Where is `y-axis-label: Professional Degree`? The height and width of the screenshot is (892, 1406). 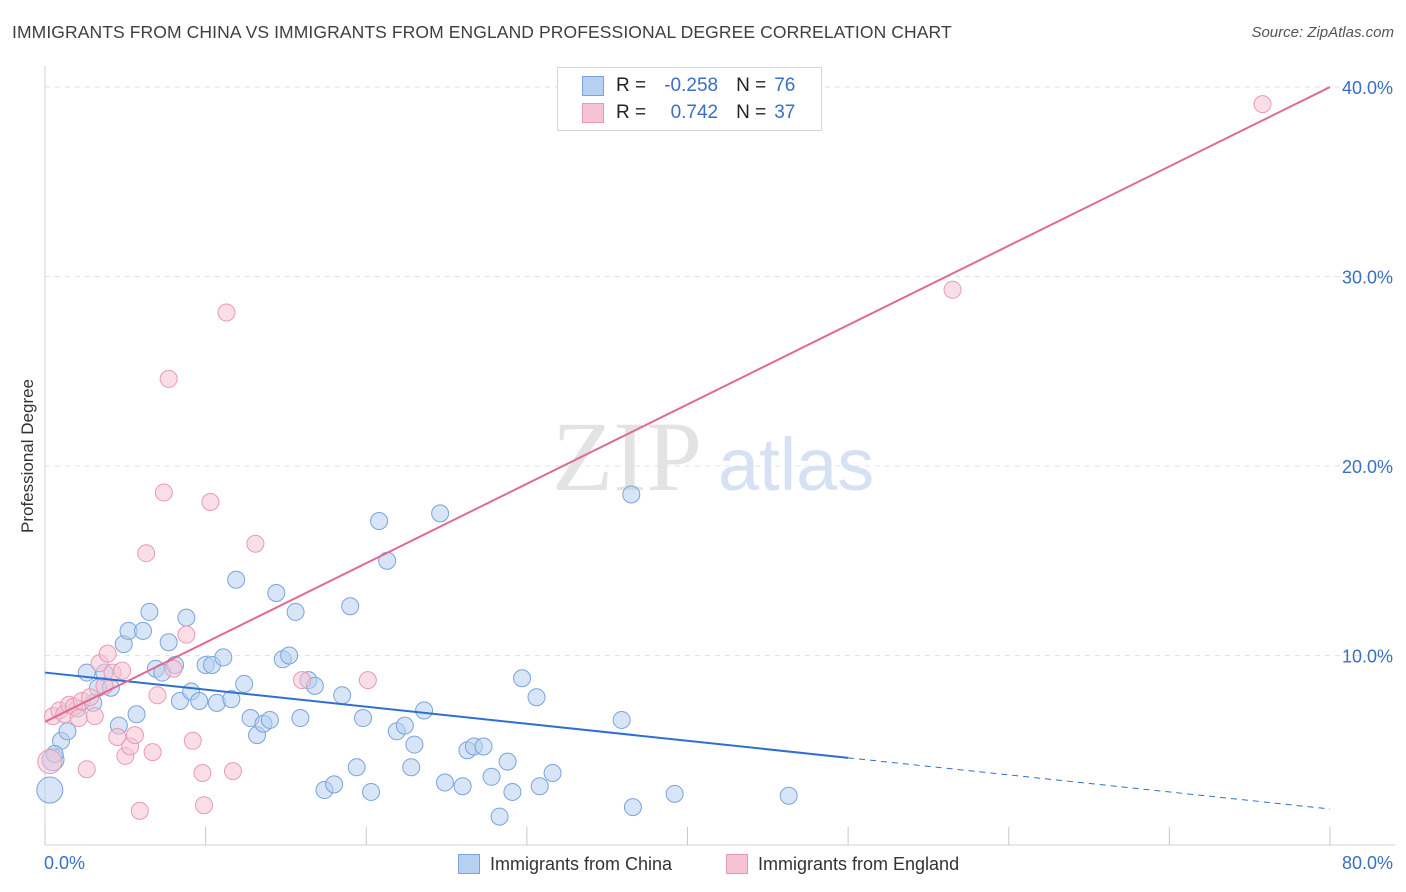 y-axis-label: Professional Degree is located at coordinates (27, 456).